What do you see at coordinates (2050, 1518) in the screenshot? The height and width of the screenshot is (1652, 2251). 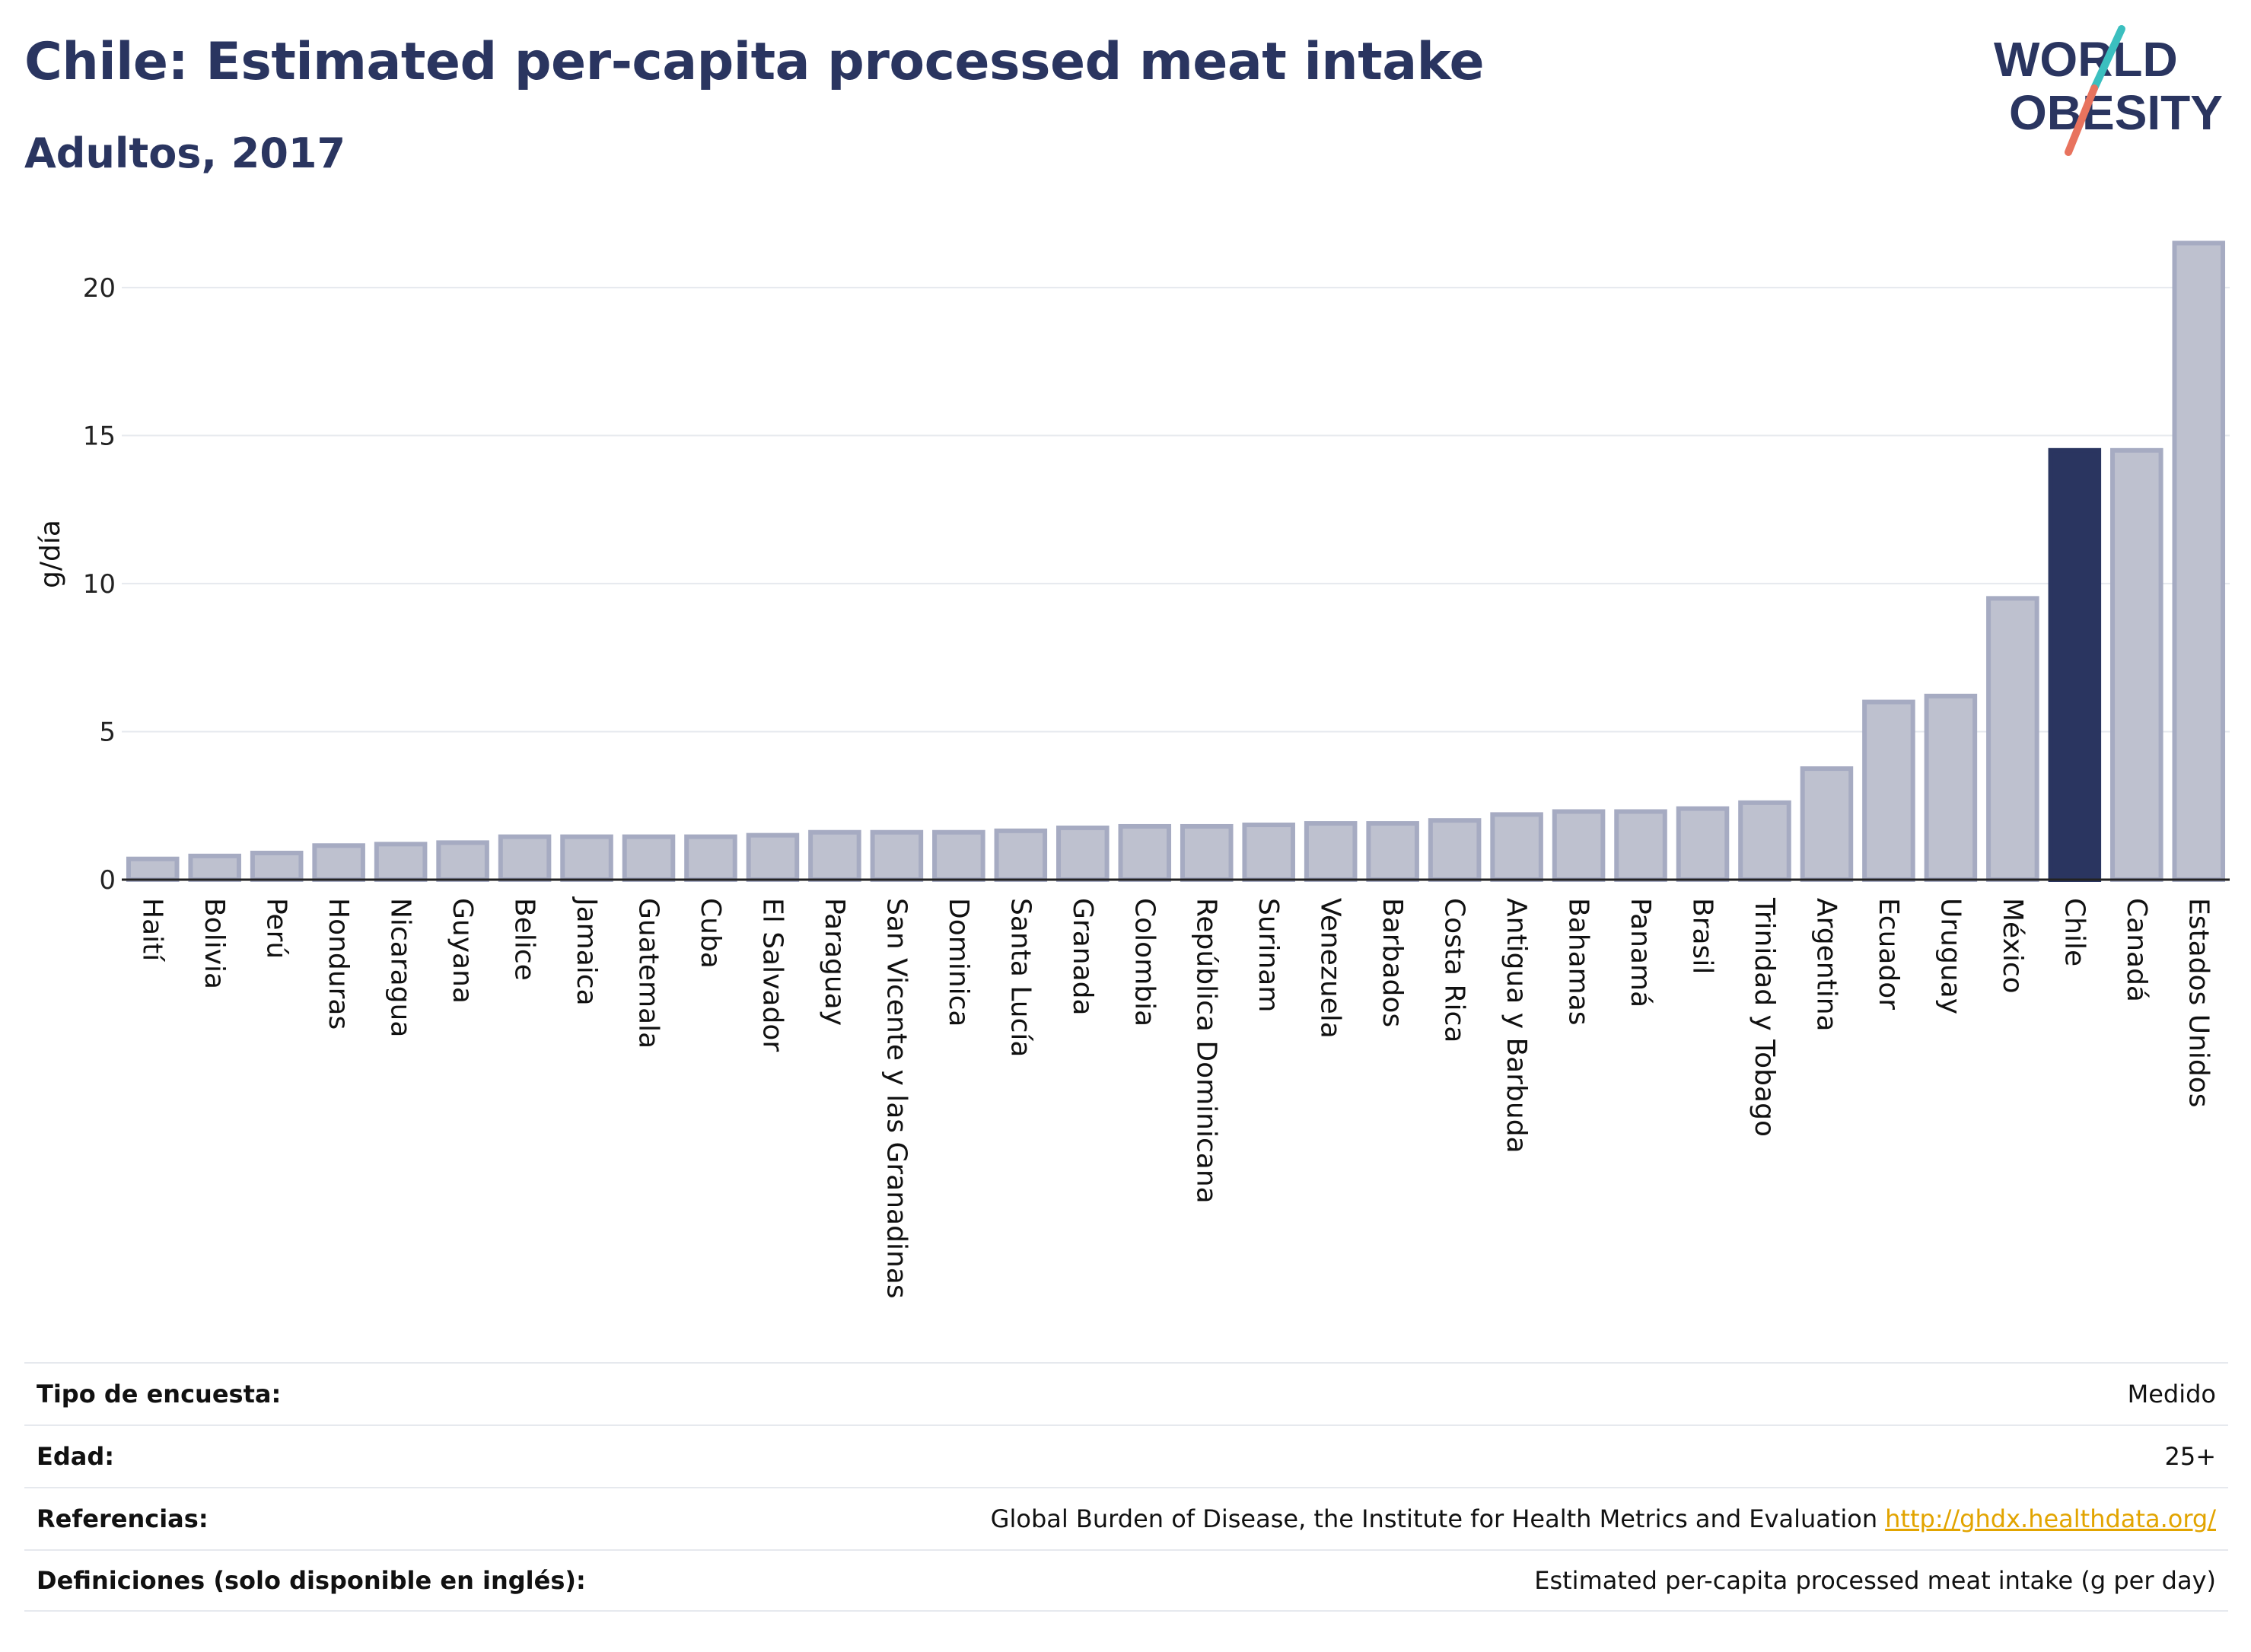 I see `reference-link: http://ghdx.healthdata.org/` at bounding box center [2050, 1518].